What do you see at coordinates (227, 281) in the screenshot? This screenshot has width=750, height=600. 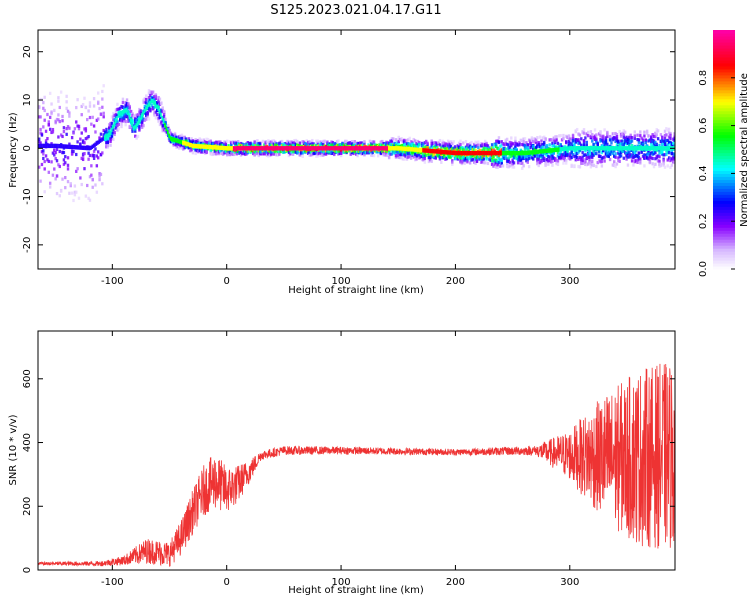 I see `x-tick-label: 0` at bounding box center [227, 281].